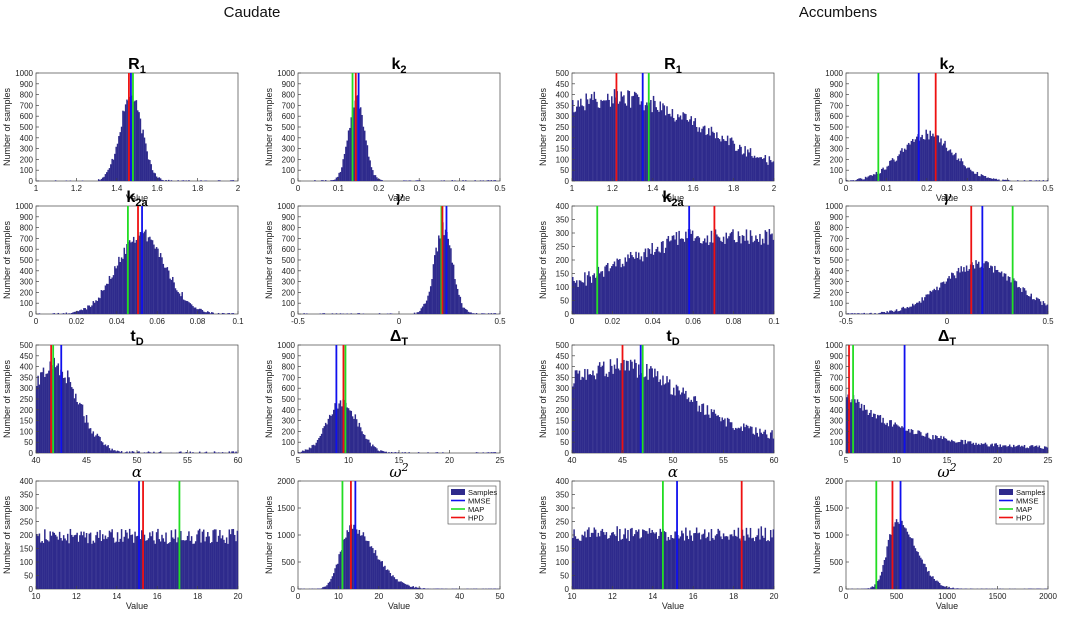 This screenshot has height=628, width=1088. What do you see at coordinates (27, 522) in the screenshot?
I see `y-tick-label: 250` at bounding box center [27, 522].